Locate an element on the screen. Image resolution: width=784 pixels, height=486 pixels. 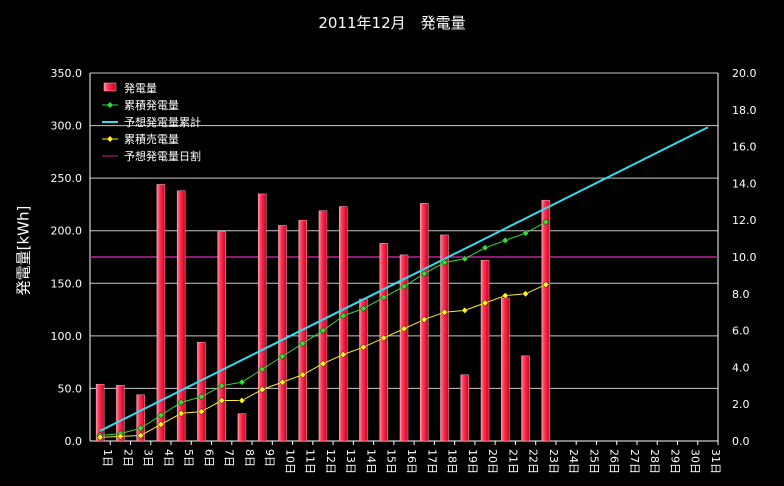
y-tick-label-right: 6.0 is located at coordinates (741, 331).